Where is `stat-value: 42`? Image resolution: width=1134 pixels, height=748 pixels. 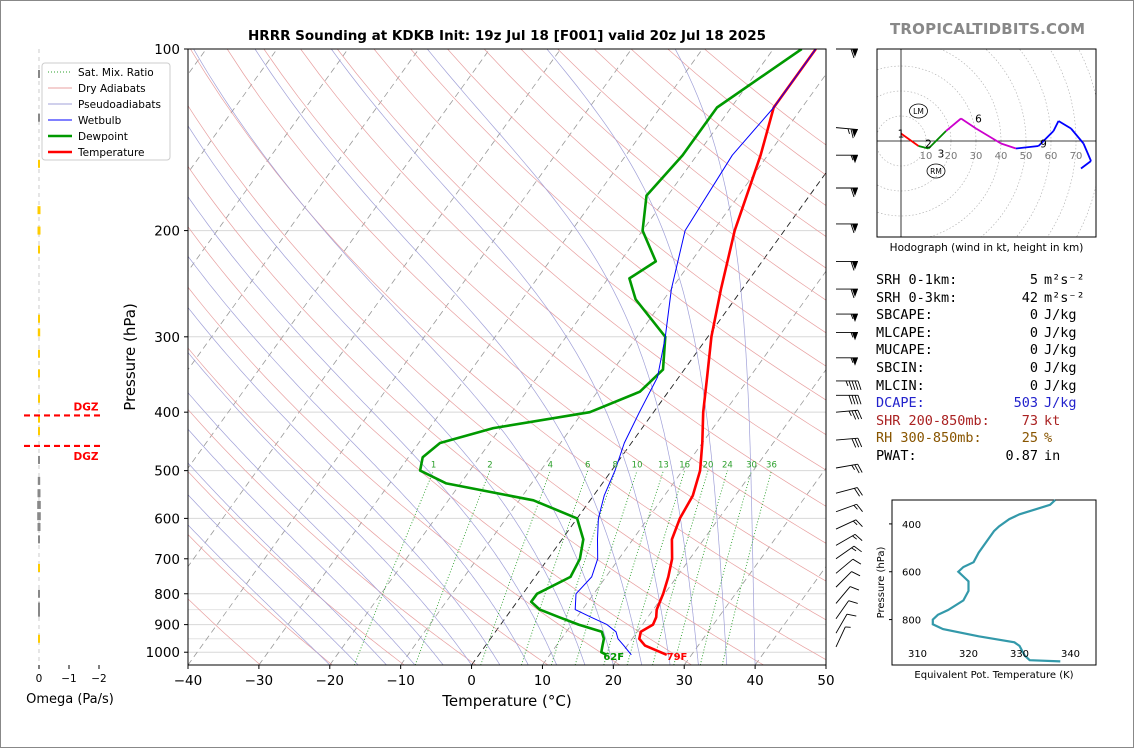 stat-value: 42 is located at coordinates (1029, 297).